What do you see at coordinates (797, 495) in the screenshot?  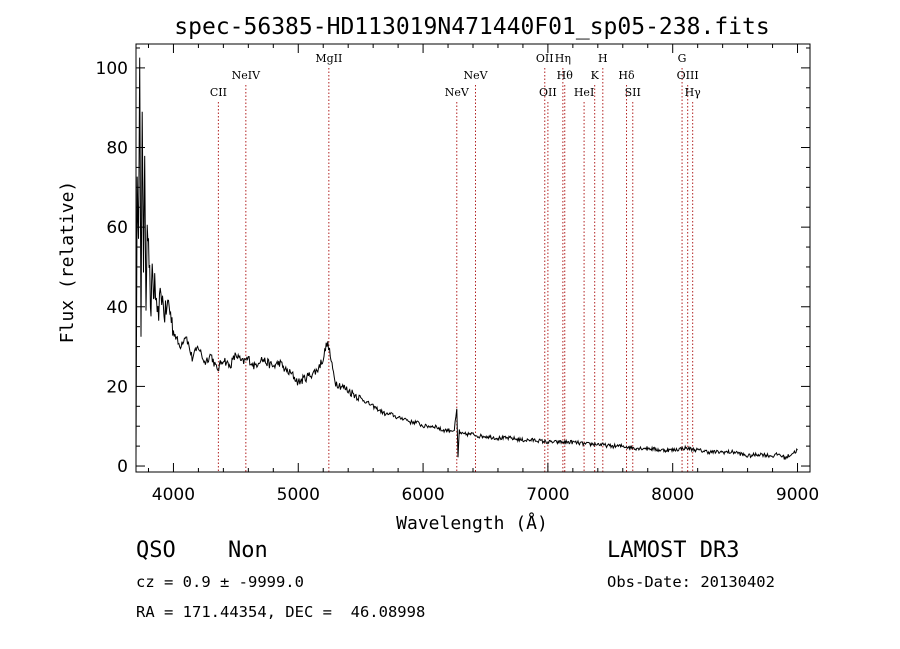 I see `x-tick-label: 9000` at bounding box center [797, 495].